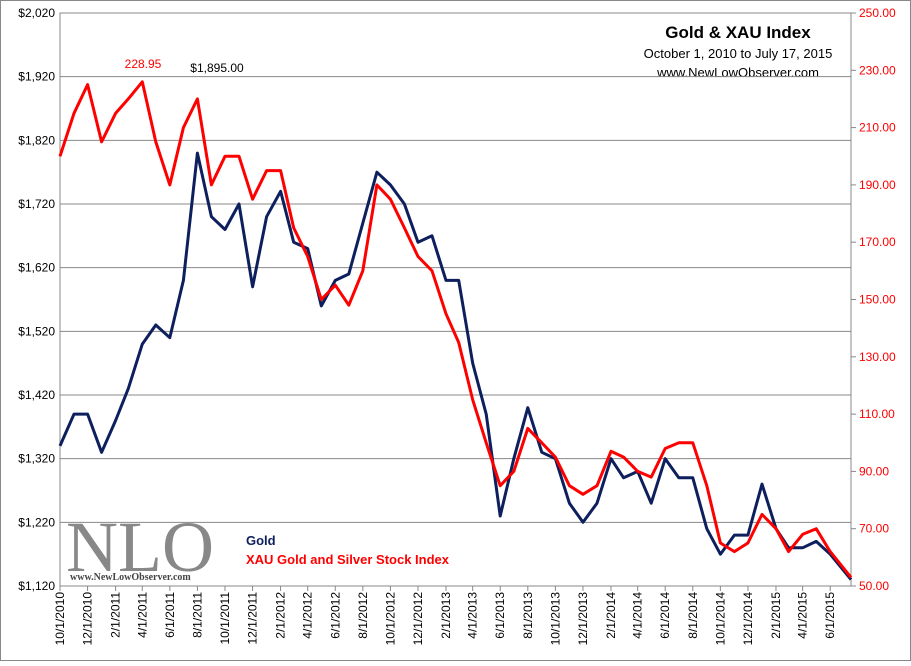  Describe the element at coordinates (36, 522) in the screenshot. I see `y-tick-label: $1,220` at that location.